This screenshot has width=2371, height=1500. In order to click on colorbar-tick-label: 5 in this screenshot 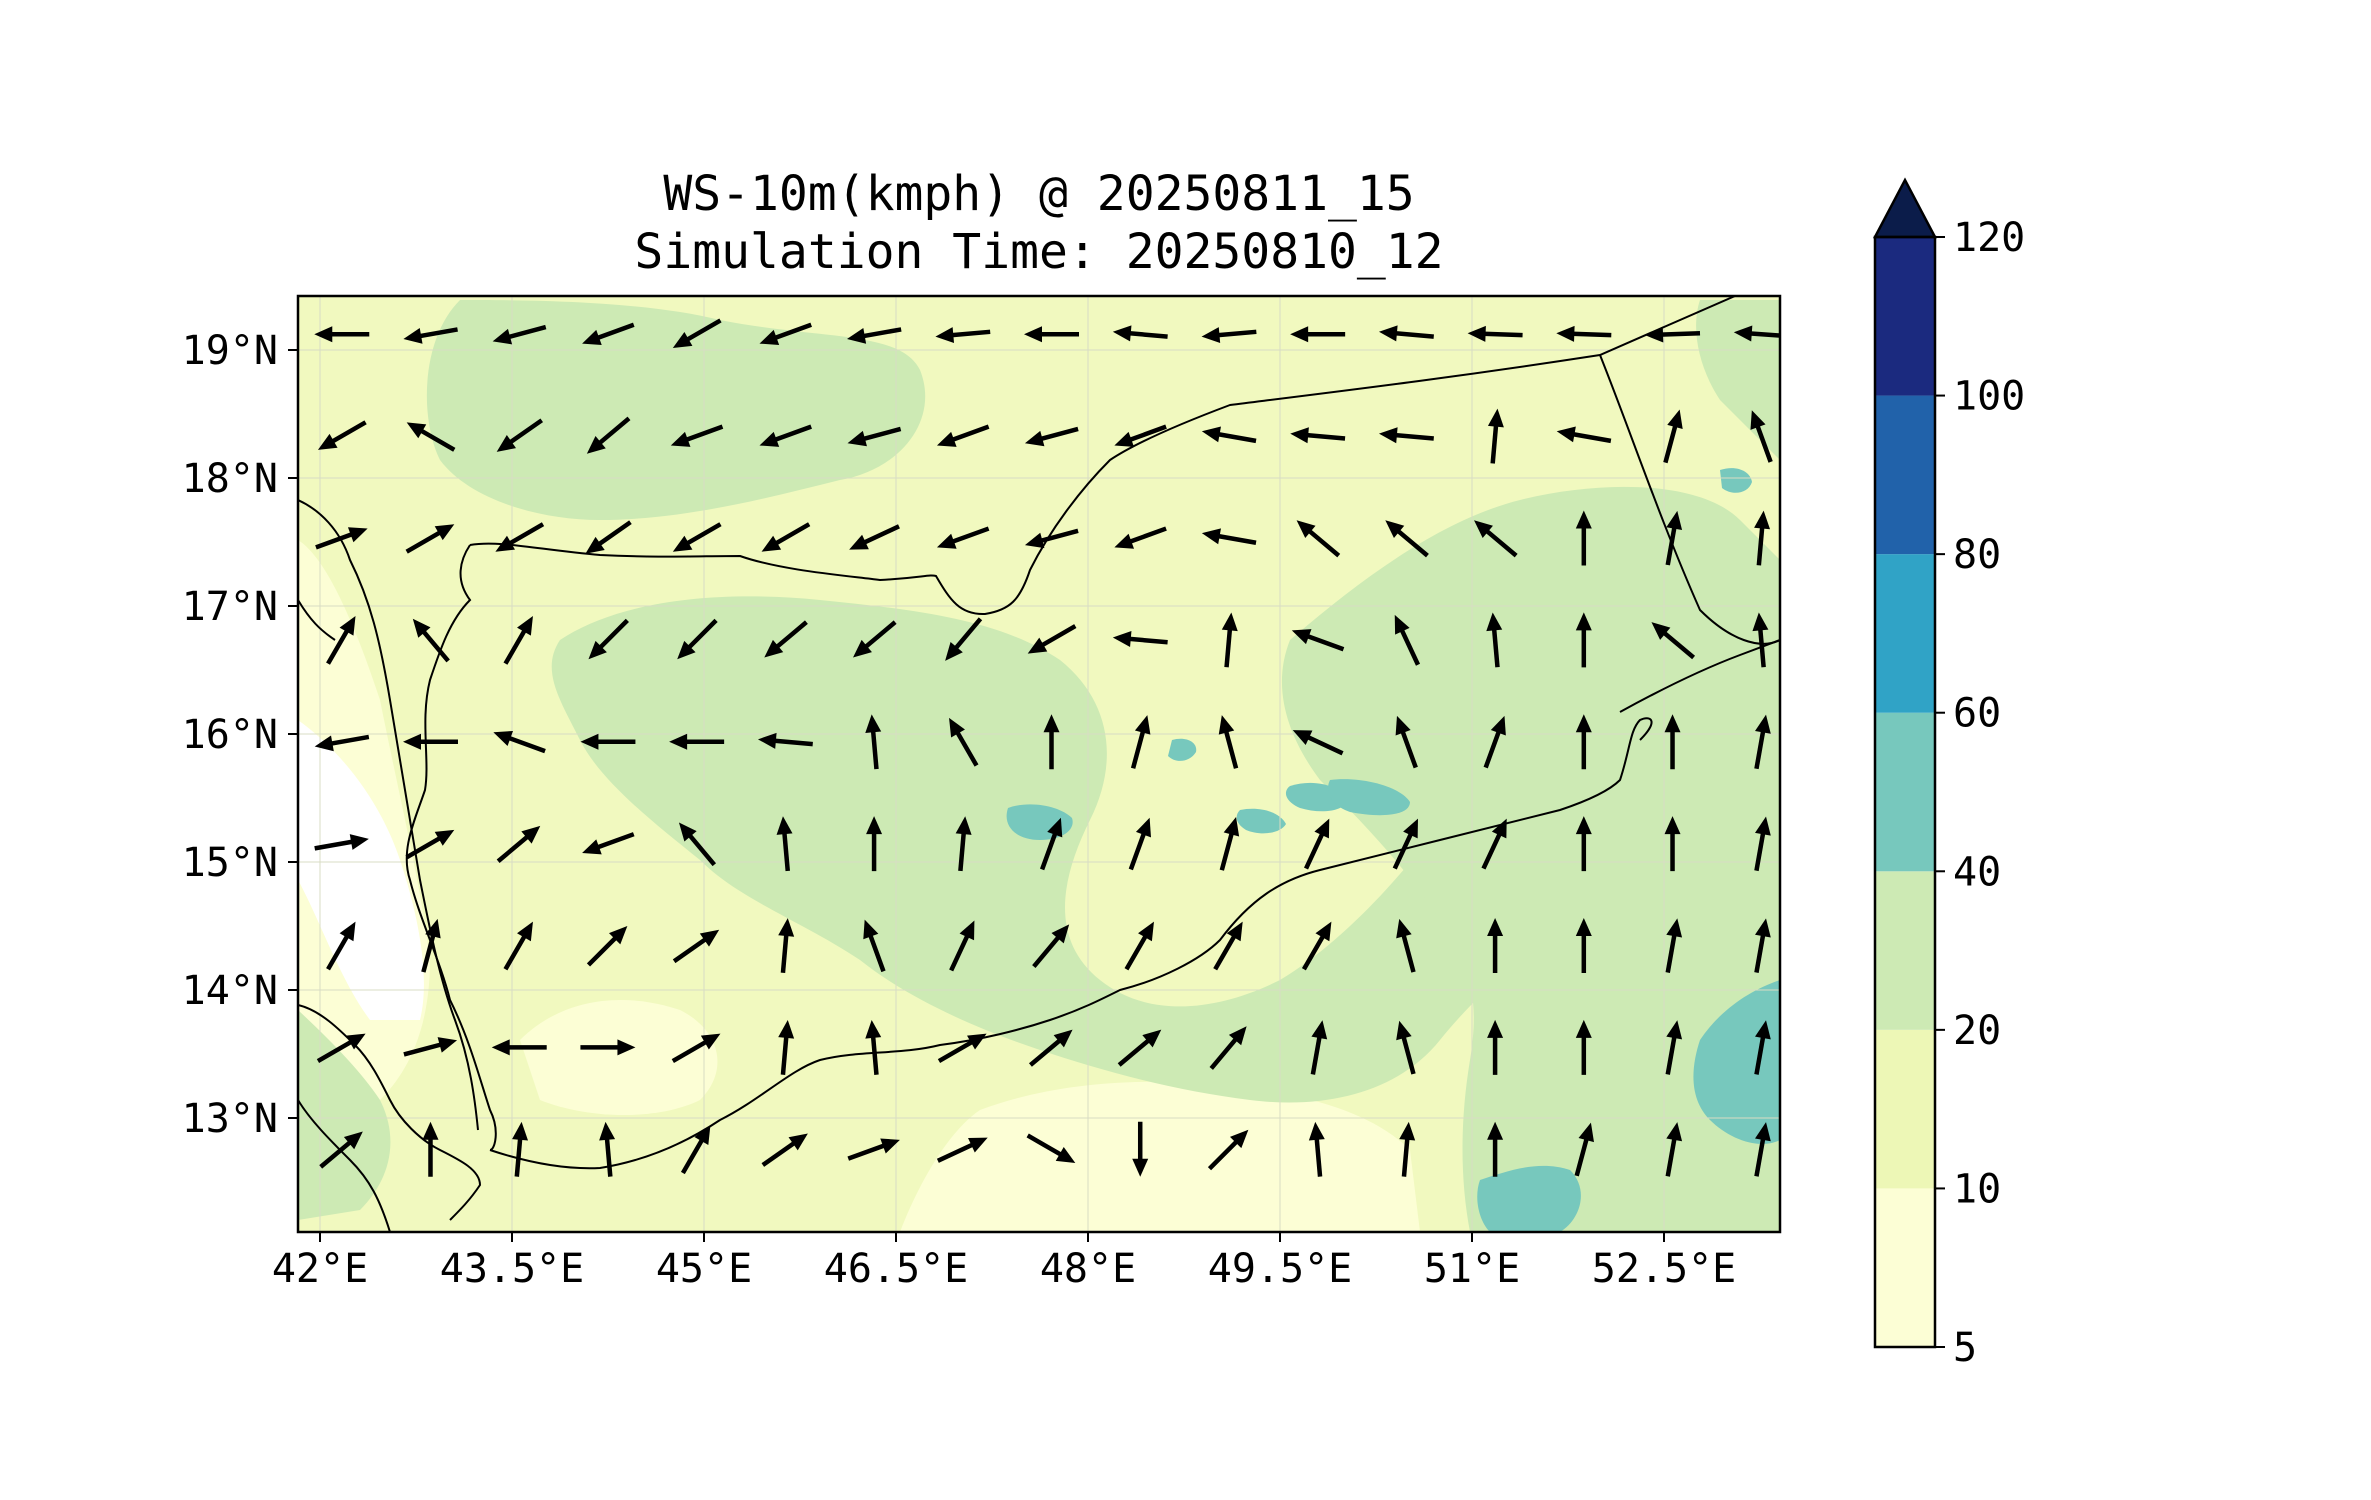, I will do `click(1965, 1348)`.